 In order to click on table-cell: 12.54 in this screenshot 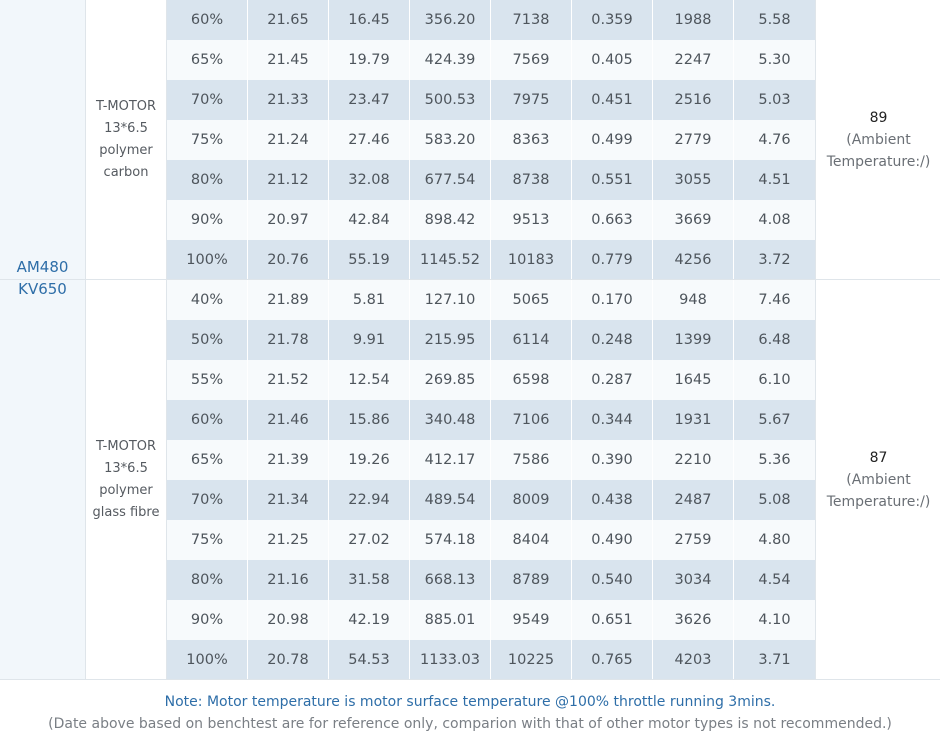, I will do `click(369, 380)`.